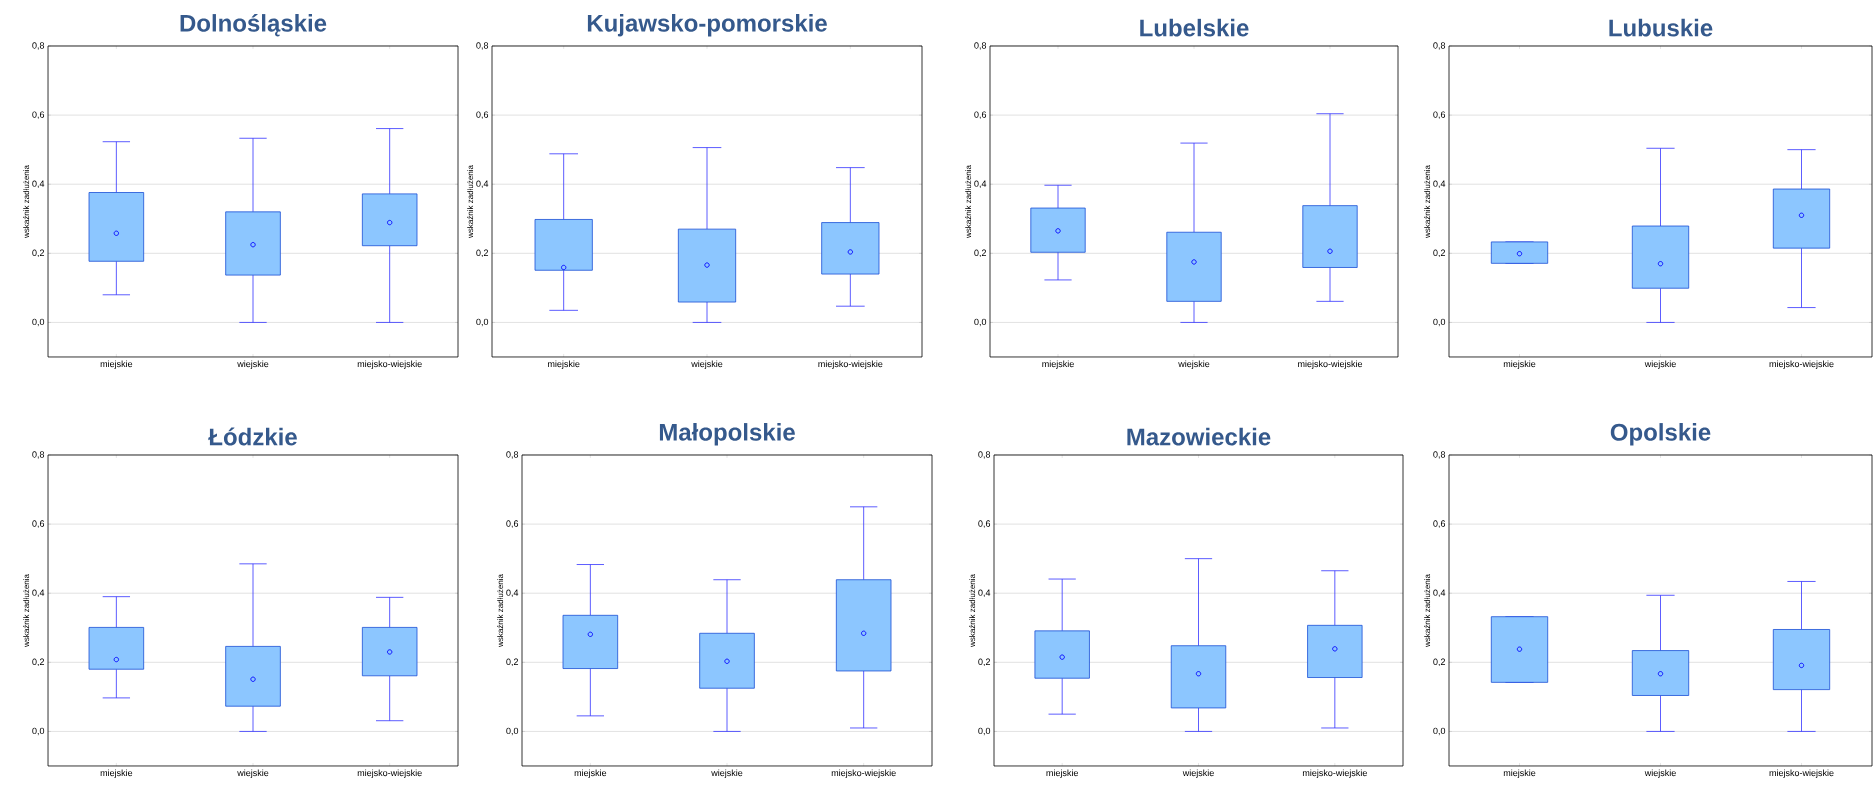 This screenshot has width=1874, height=787. Describe the element at coordinates (707, 25) in the screenshot. I see `chart-title: Kujawsko-pomorskie` at that location.